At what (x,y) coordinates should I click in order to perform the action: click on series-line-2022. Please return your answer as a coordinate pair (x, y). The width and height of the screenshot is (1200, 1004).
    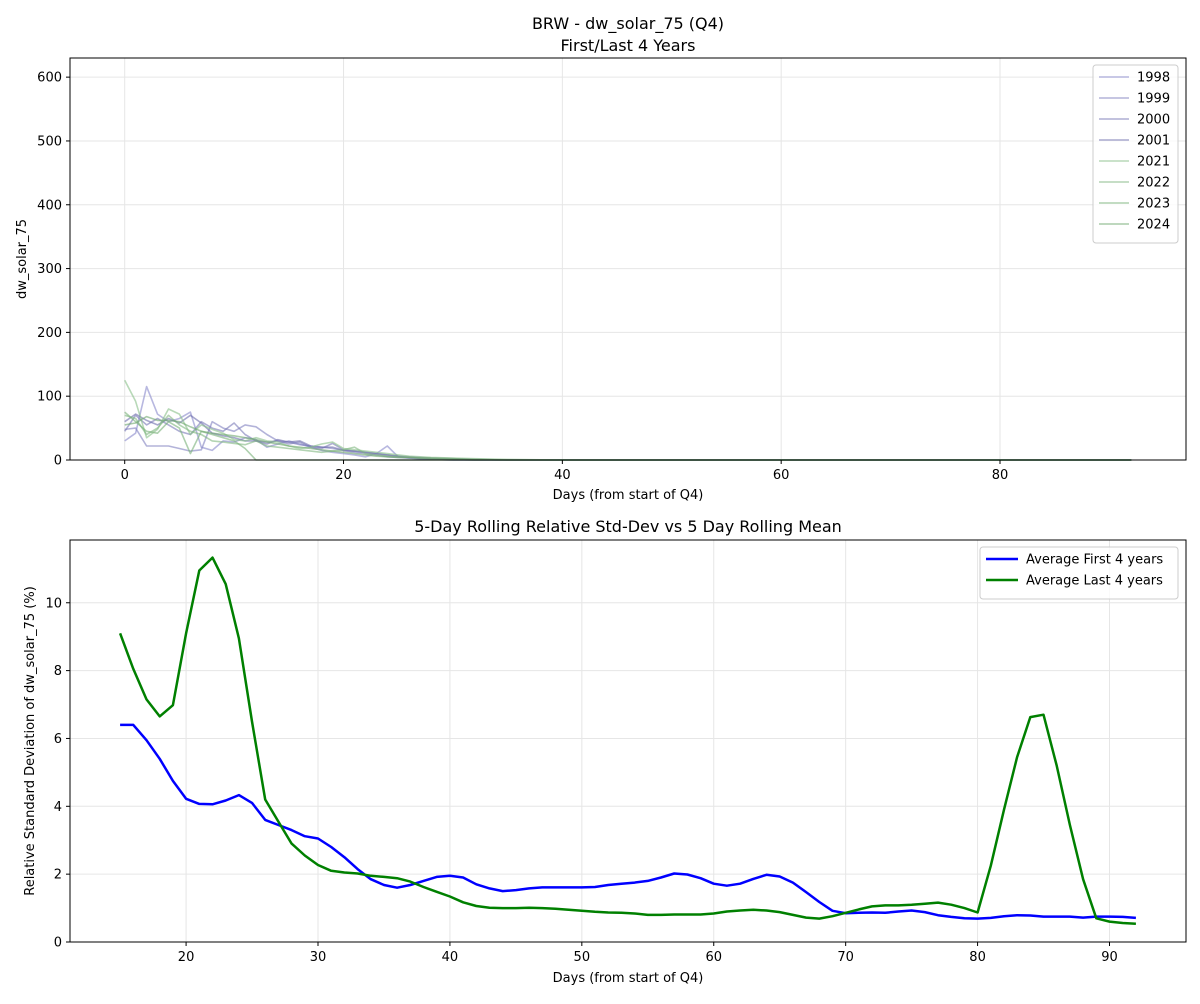
    Looking at the image, I should click on (628, 437).